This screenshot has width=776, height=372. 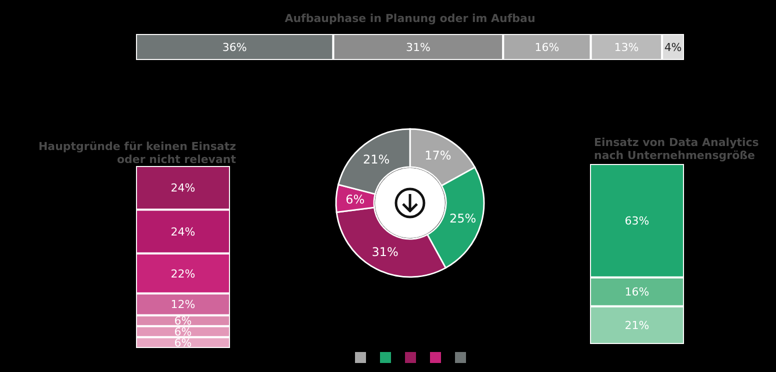 I want to click on data-label: 63%, so click(x=637, y=221).